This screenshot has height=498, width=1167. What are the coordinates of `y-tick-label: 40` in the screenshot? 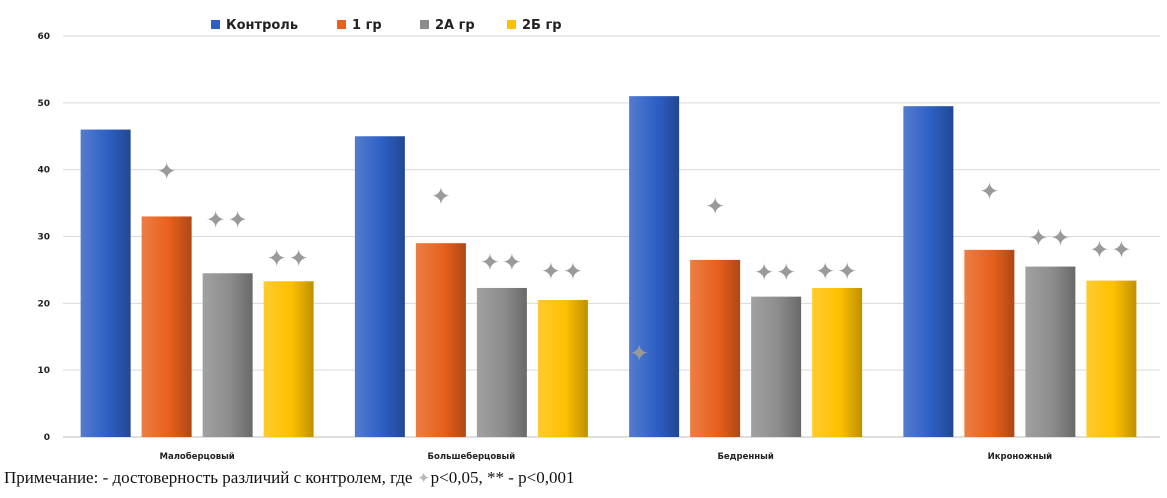 It's located at (43, 171).